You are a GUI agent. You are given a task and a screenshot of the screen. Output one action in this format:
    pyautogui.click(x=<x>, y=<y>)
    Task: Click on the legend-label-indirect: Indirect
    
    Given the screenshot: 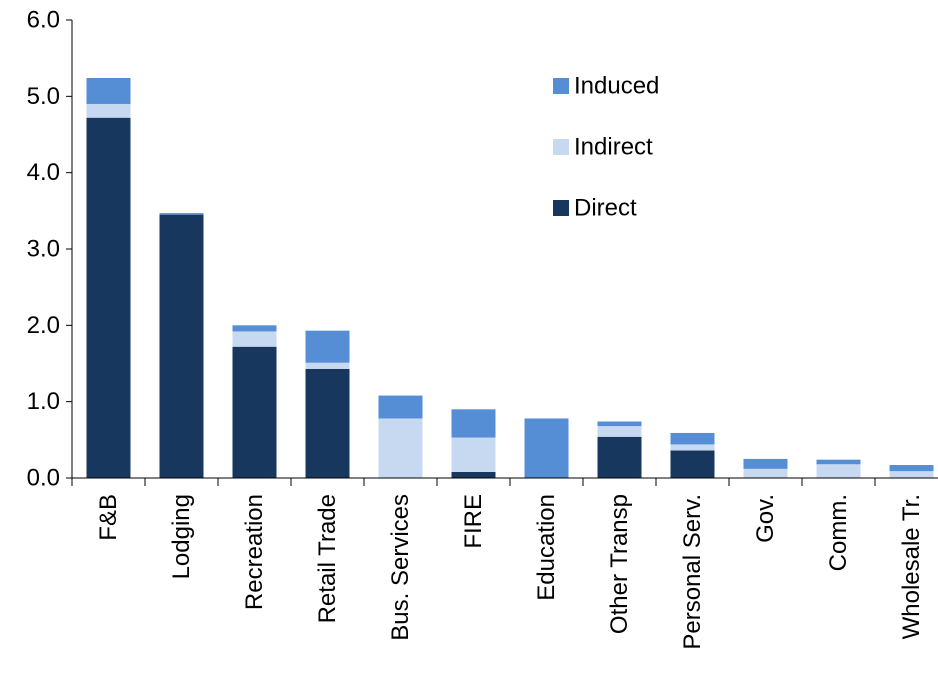 What is the action you would take?
    pyautogui.click(x=613, y=147)
    